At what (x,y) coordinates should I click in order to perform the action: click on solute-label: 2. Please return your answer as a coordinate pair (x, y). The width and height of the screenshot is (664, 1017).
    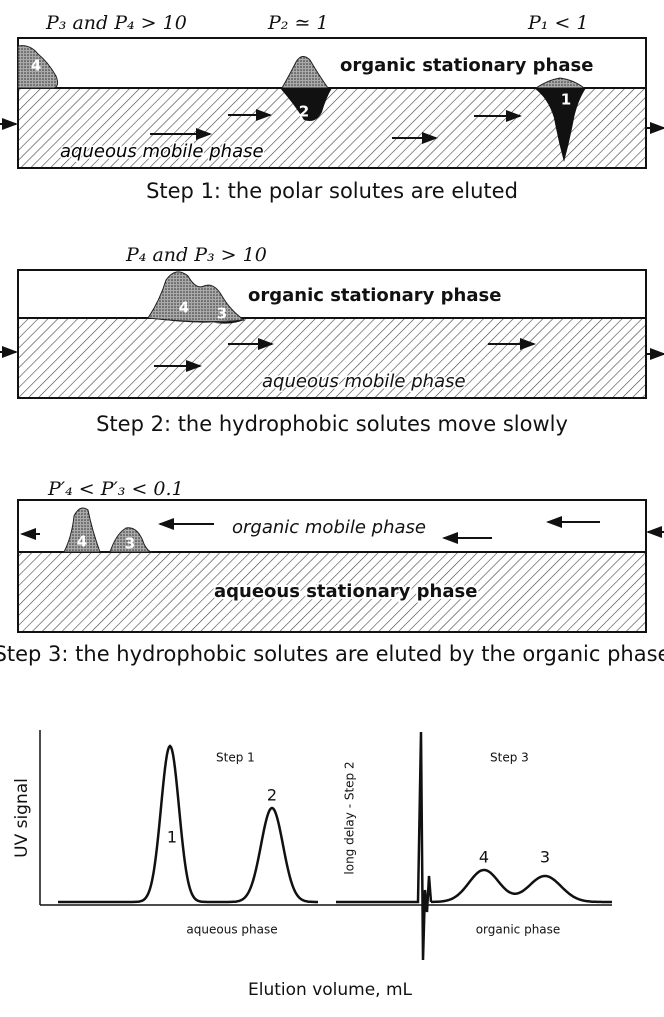
    Looking at the image, I should click on (304, 112).